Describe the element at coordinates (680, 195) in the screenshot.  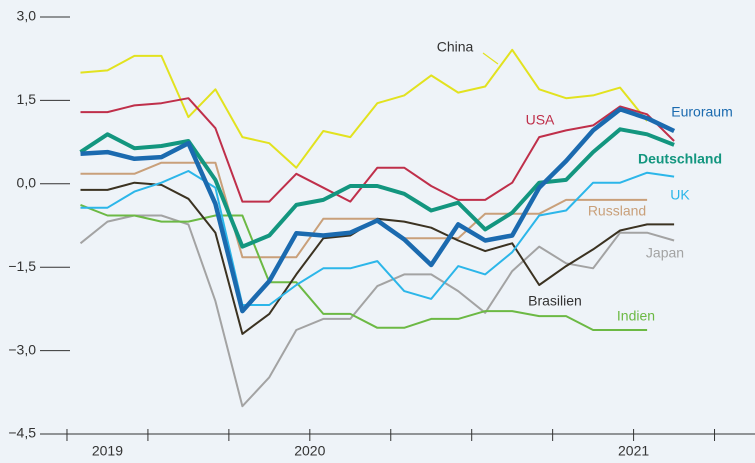
I see `series-label: UK` at that location.